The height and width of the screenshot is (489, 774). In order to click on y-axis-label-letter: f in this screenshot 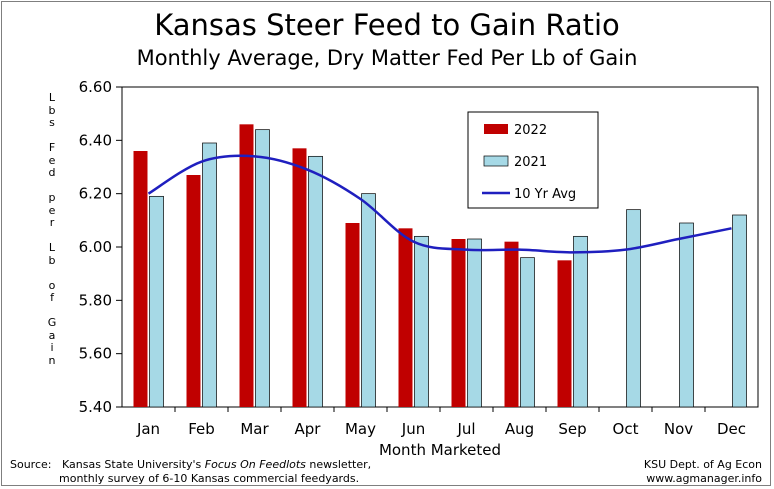, I will do `click(52, 297)`.